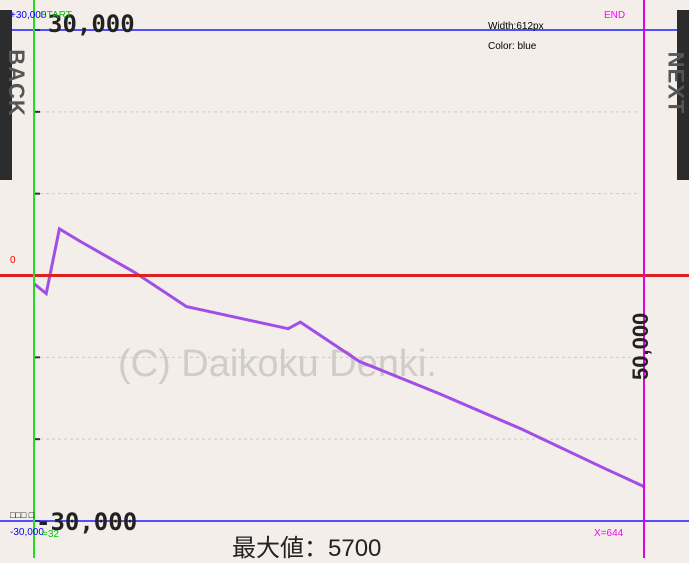  What do you see at coordinates (277, 364) in the screenshot?
I see `watermark: (C) Daikoku Denki.` at bounding box center [277, 364].